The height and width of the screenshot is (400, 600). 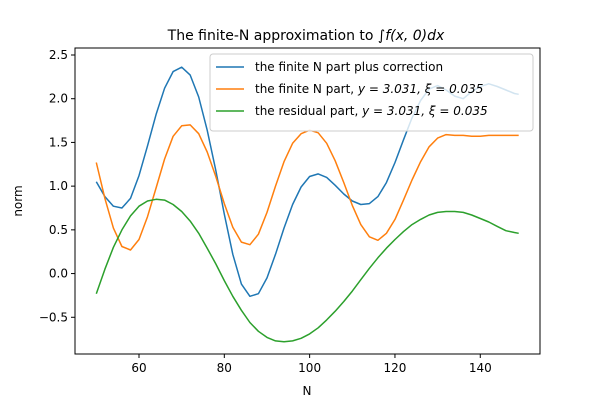 What do you see at coordinates (309, 368) in the screenshot?
I see `x-tick-label: 100` at bounding box center [309, 368].